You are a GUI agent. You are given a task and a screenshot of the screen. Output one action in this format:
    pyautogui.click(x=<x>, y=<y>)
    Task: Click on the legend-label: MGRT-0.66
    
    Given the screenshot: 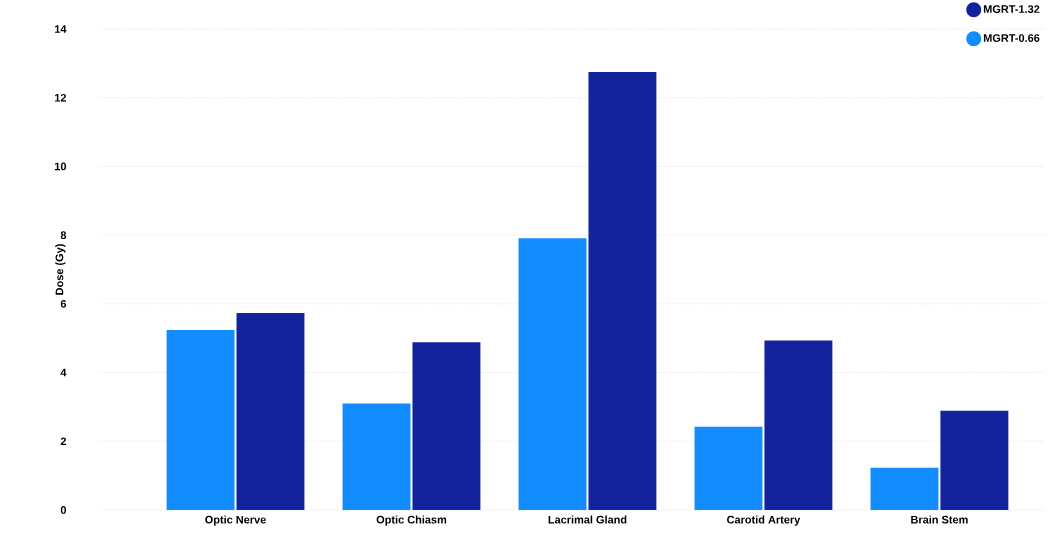 What is the action you would take?
    pyautogui.click(x=1011, y=38)
    